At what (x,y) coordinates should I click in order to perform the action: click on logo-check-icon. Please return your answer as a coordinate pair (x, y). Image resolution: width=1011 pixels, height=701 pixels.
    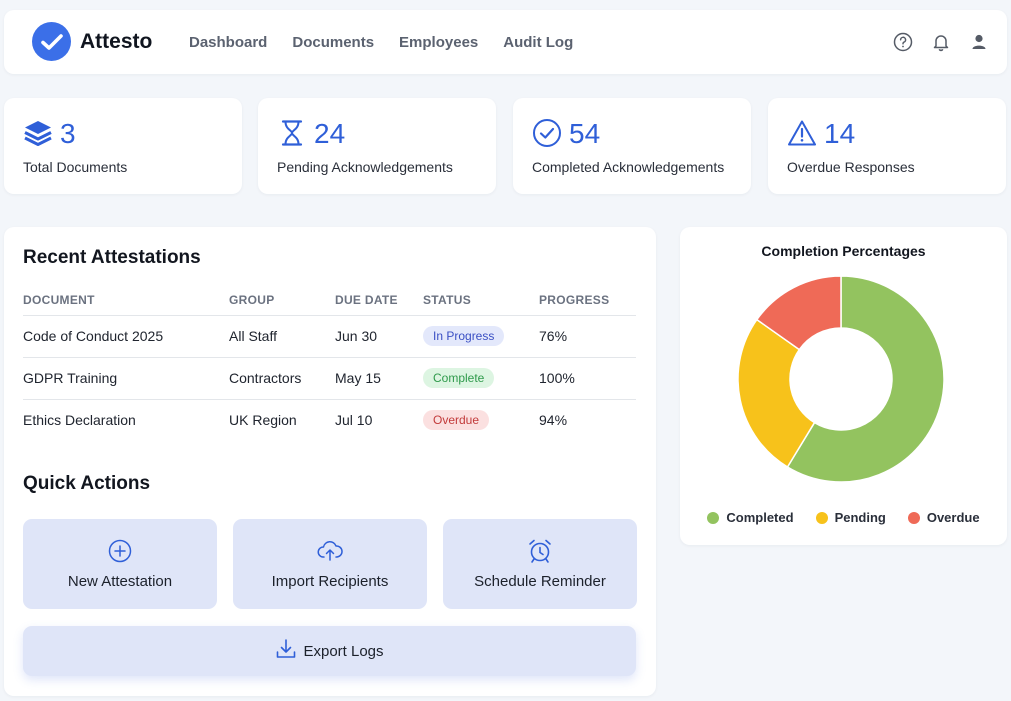
    Looking at the image, I should click on (51, 41).